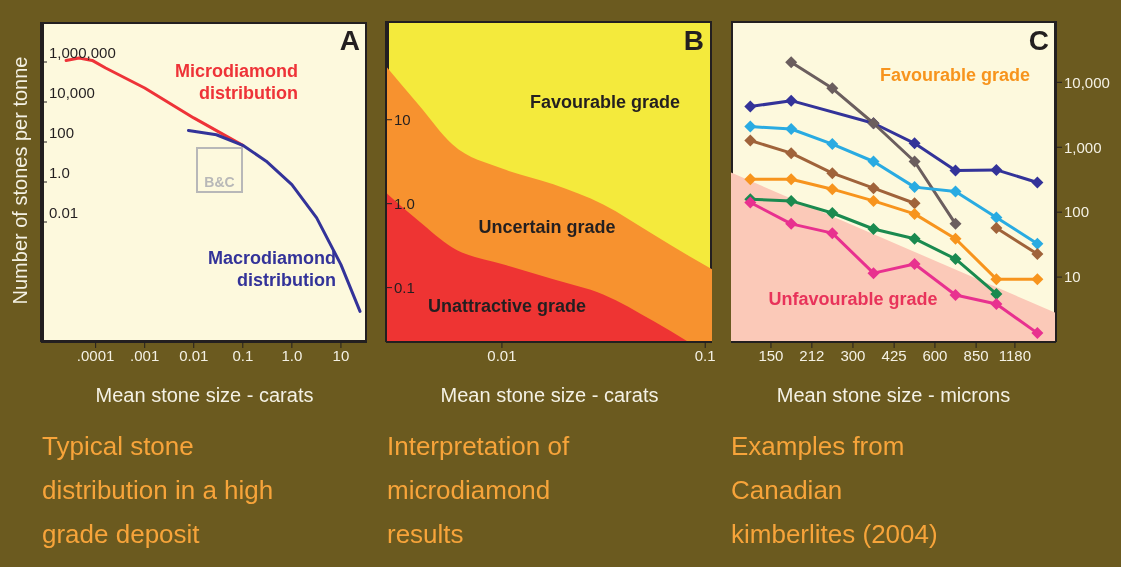  I want to click on series-label: Macrodiamond distribution, so click(271, 269).